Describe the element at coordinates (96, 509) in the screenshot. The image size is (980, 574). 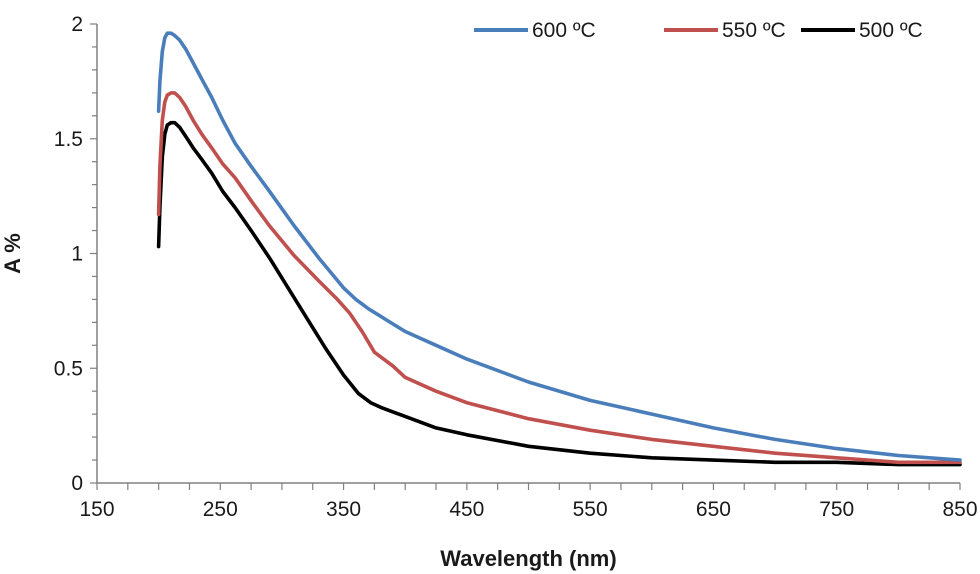
I see `x-tick-label: 150` at that location.